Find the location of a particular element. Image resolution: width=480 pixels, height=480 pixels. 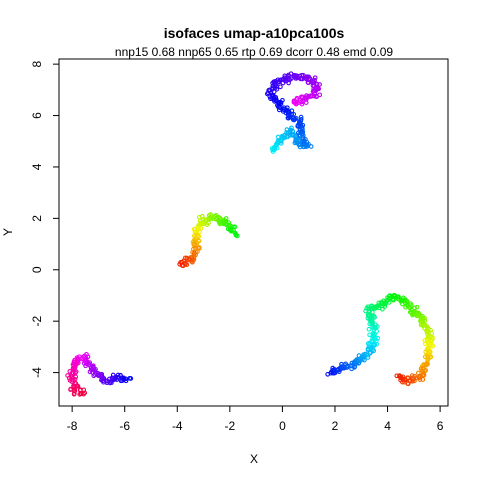

y-tick-label: 8 is located at coordinates (37, 63).